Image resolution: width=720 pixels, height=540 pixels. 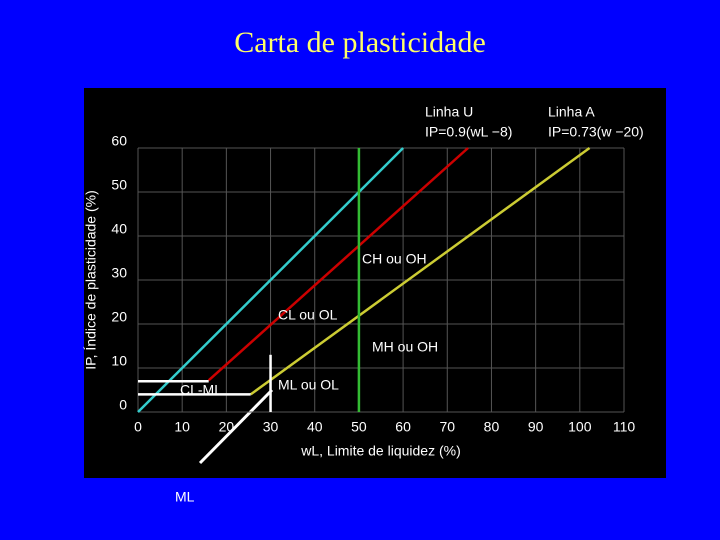 What do you see at coordinates (185, 497) in the screenshot?
I see `annotation: ML` at bounding box center [185, 497].